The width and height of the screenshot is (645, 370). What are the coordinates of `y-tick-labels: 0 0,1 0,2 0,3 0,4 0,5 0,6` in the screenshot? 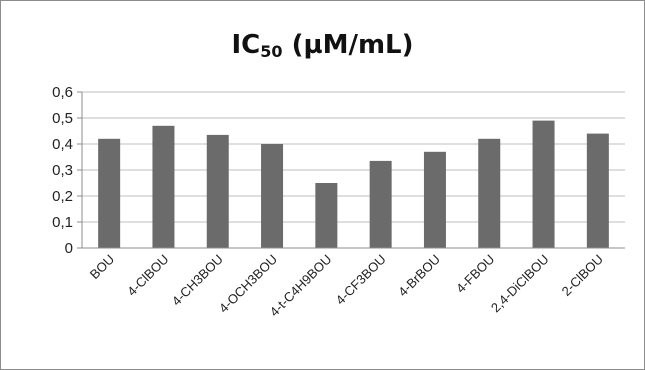 It's located at (62, 170).